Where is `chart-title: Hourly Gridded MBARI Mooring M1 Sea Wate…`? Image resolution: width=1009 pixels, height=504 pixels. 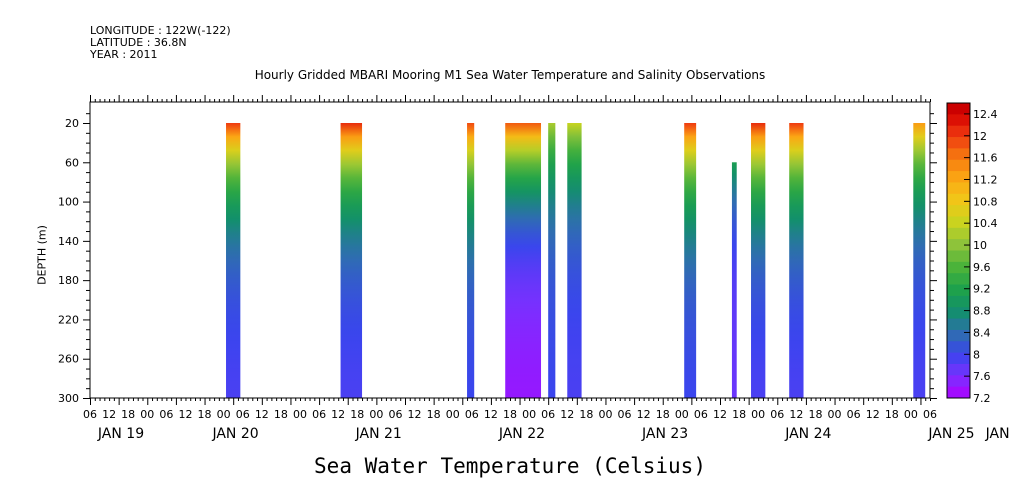 chart-title: Hourly Gridded MBARI Mooring M1 Sea Wate… is located at coordinates (510, 75).